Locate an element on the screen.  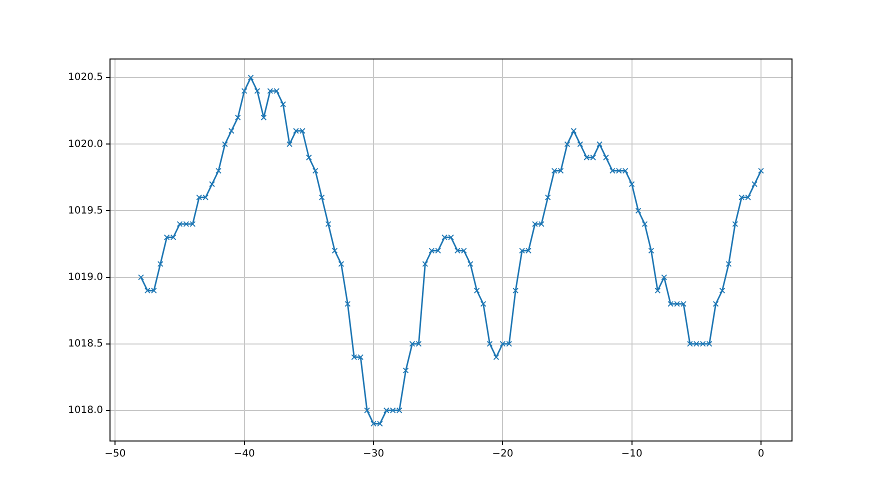
x-tick-label: −10 is located at coordinates (631, 454).